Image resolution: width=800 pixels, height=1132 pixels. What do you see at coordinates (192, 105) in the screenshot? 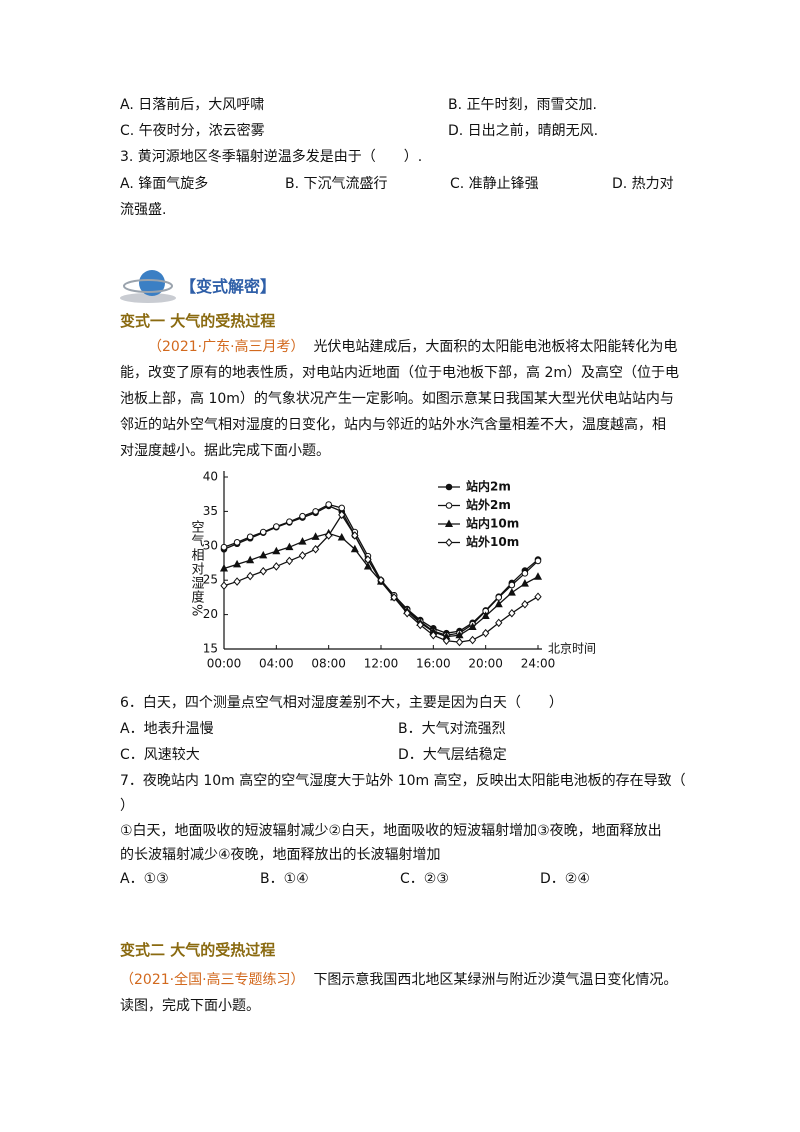
I see `option: A. 日落前后，大风呼啸` at bounding box center [192, 105].